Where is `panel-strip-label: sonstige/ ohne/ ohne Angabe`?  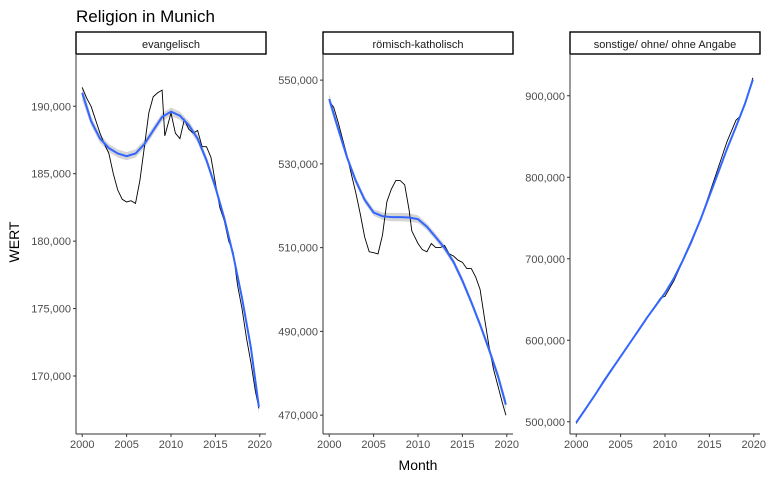 panel-strip-label: sonstige/ ohne/ ohne Angabe is located at coordinates (665, 45).